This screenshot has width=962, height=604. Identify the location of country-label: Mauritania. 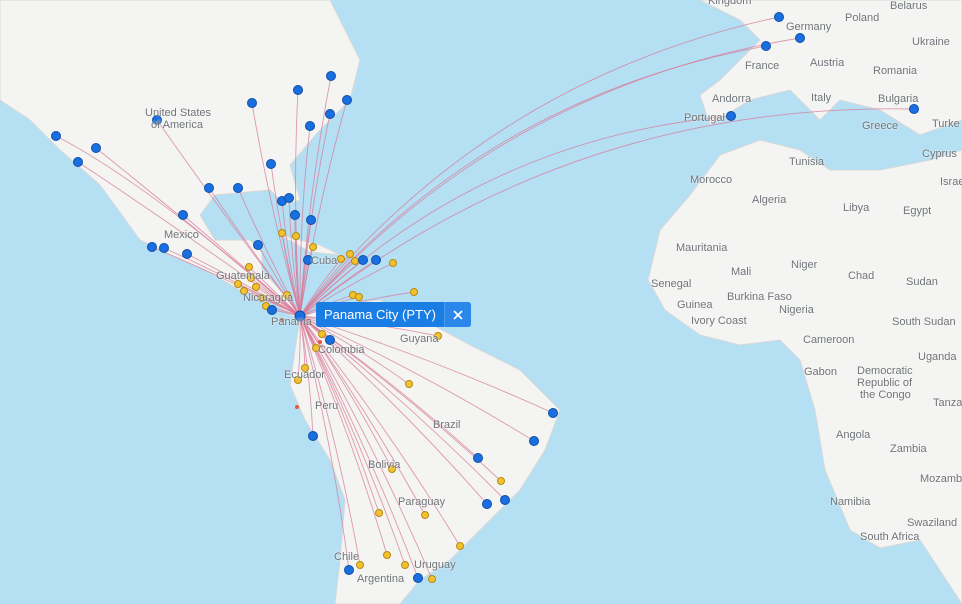
(702, 248).